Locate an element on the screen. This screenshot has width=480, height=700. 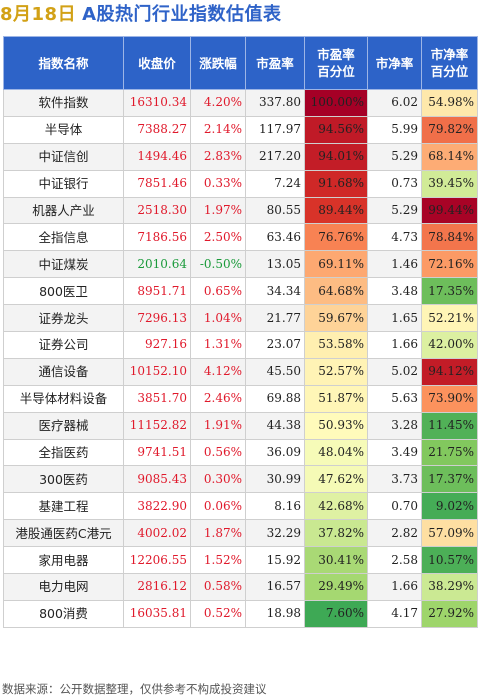
close-cell: 1494.46 is located at coordinates (157, 156).